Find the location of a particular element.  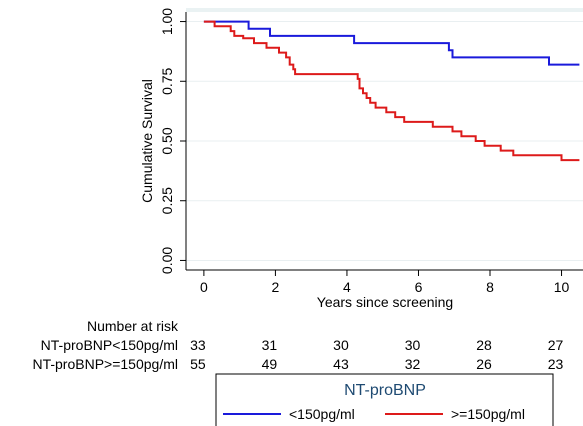

risk-count: 28 is located at coordinates (484, 345).